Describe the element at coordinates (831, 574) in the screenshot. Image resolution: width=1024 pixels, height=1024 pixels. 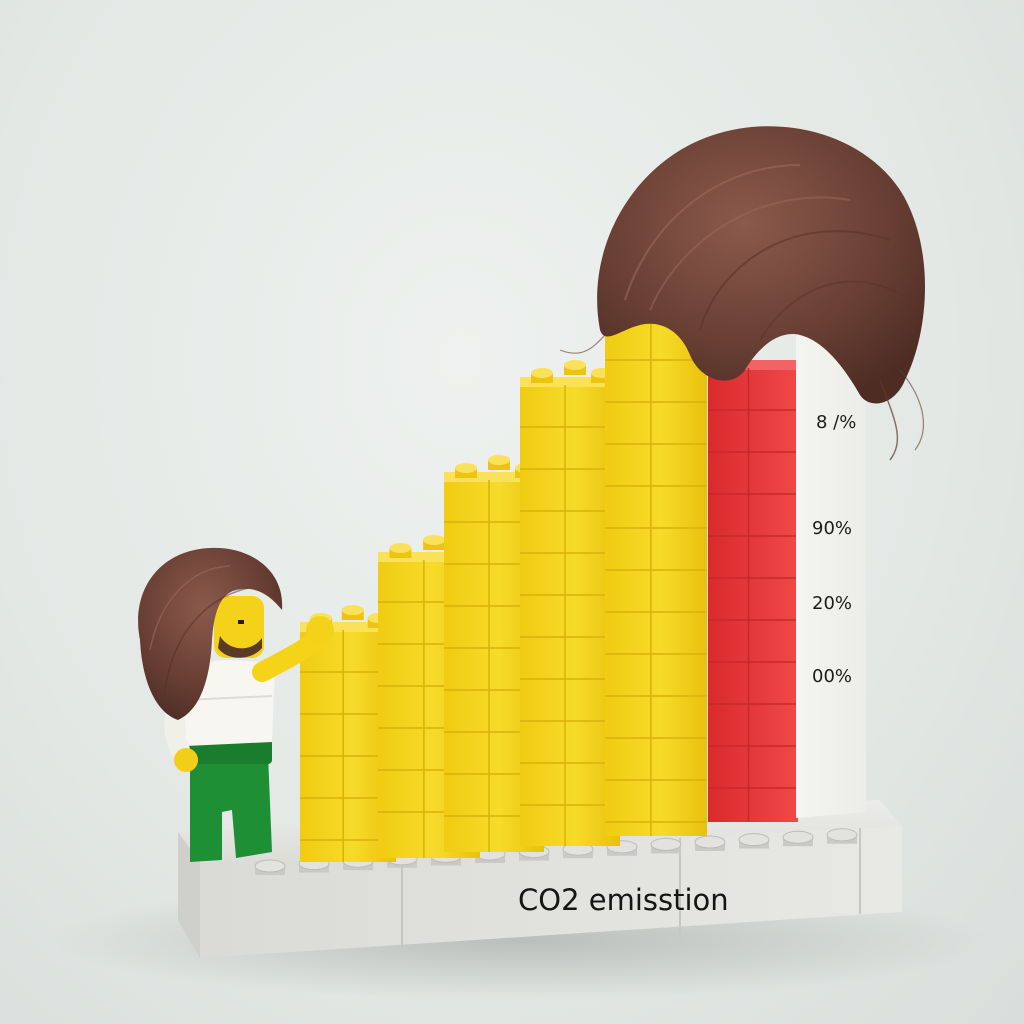
I see `scale-panel: 8 /% 90% 20% 00%` at that location.